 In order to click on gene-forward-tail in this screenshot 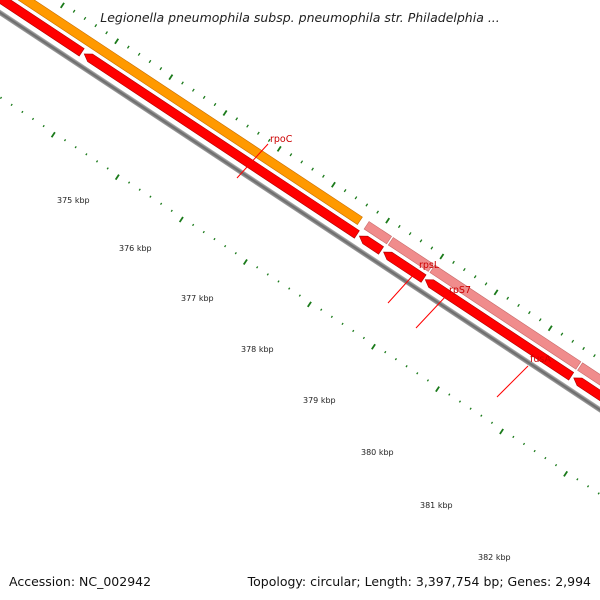, I will do `click(588, 399)`.